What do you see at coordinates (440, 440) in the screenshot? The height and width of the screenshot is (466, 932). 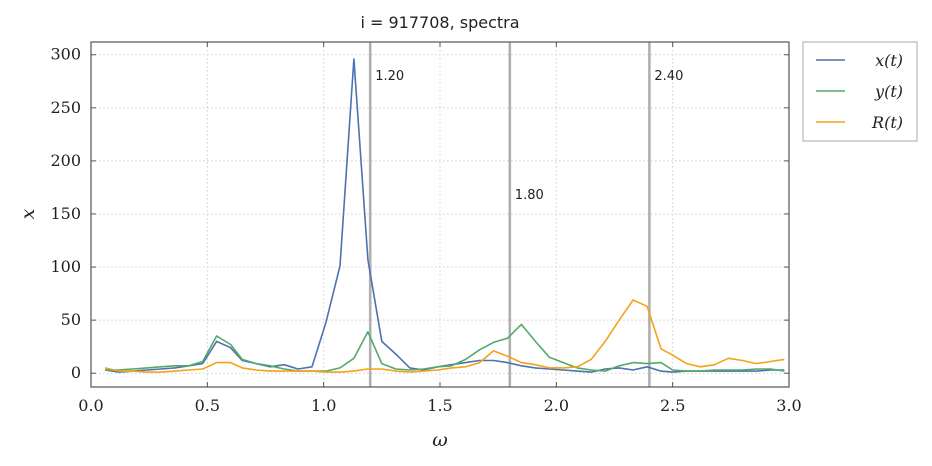 I see `x-axis-label: ω` at bounding box center [440, 440].